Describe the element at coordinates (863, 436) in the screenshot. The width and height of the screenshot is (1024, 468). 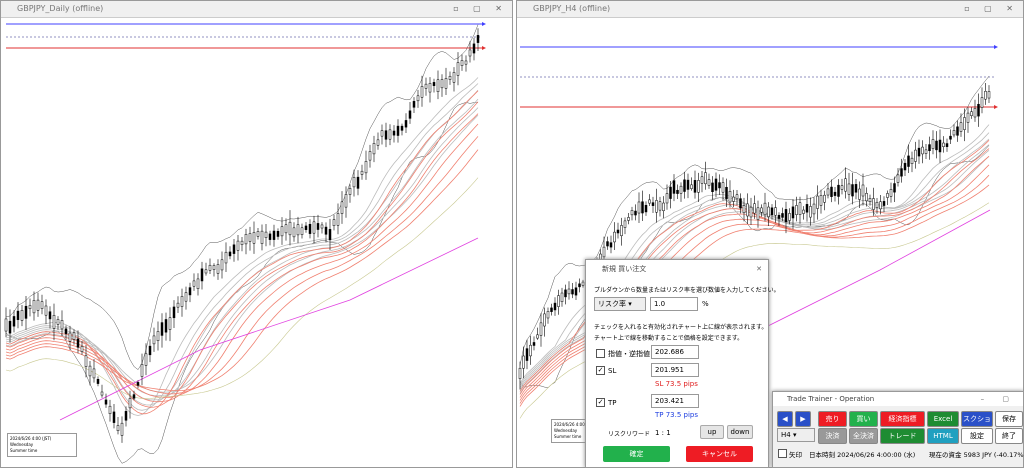
I see `trainer-button: 全決済` at that location.